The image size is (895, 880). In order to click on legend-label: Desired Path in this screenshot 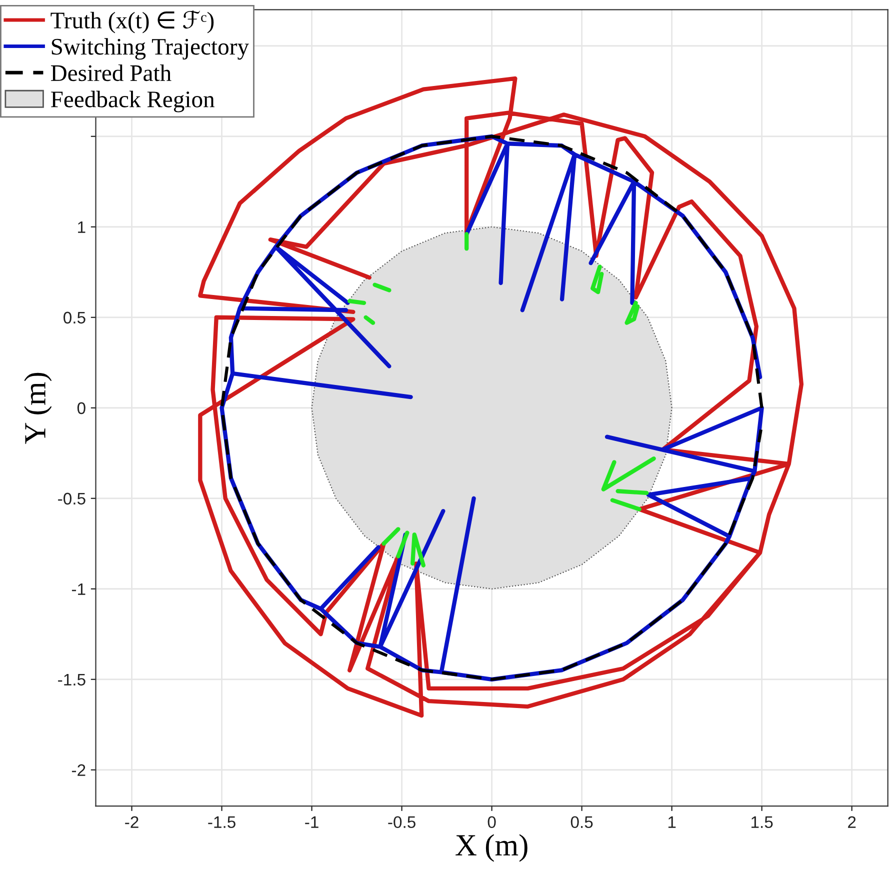, I will do `click(111, 73)`.